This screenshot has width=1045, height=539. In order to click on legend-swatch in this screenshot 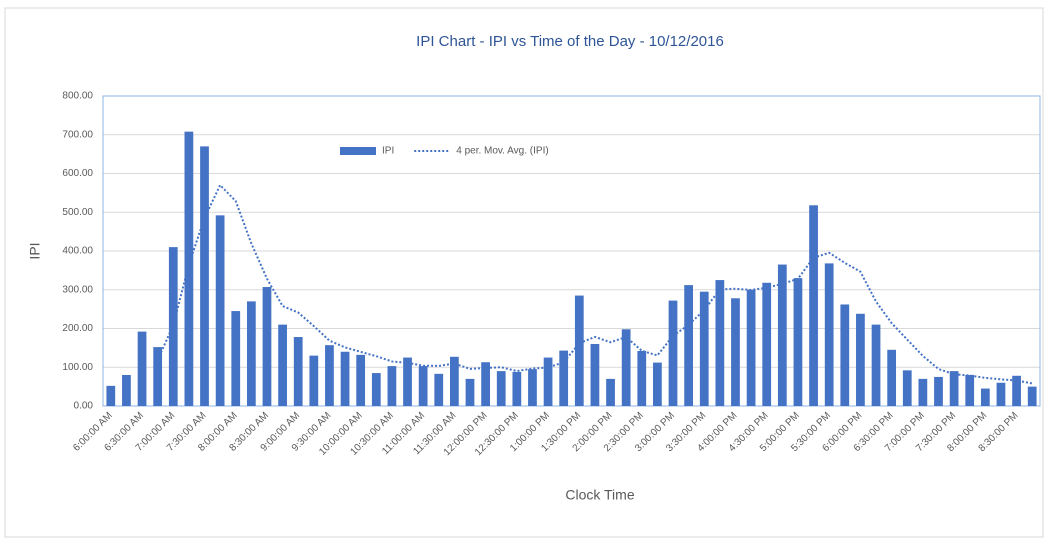, I will do `click(358, 151)`.